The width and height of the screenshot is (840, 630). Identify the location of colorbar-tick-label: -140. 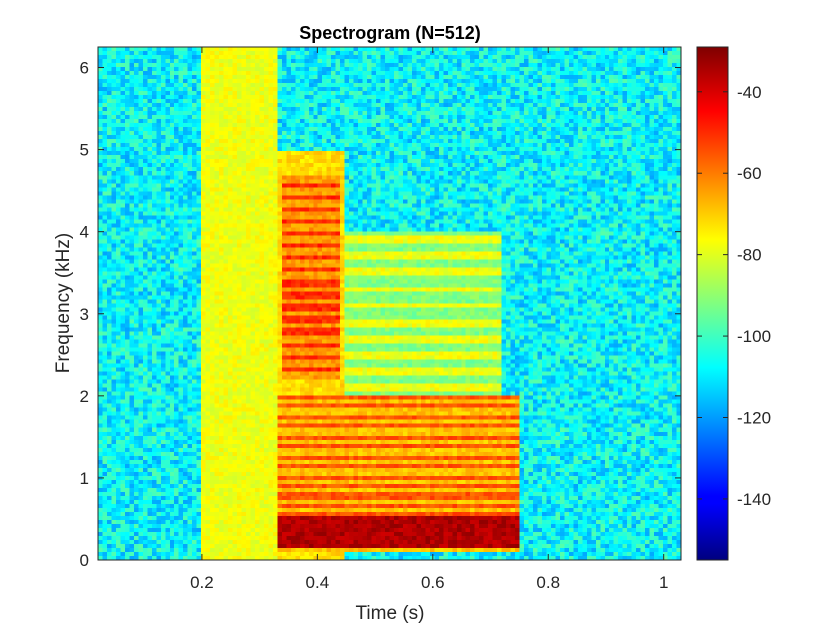
(754, 499).